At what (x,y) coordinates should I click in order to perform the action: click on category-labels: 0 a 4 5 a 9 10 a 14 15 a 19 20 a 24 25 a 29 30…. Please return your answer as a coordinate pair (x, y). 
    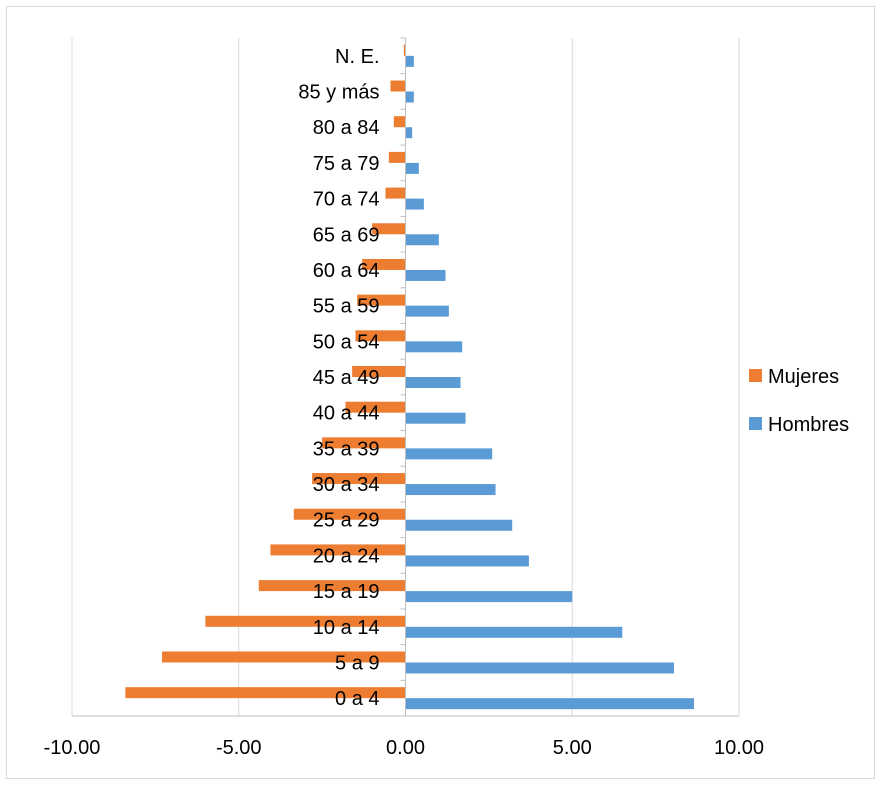
    Looking at the image, I should click on (338, 378).